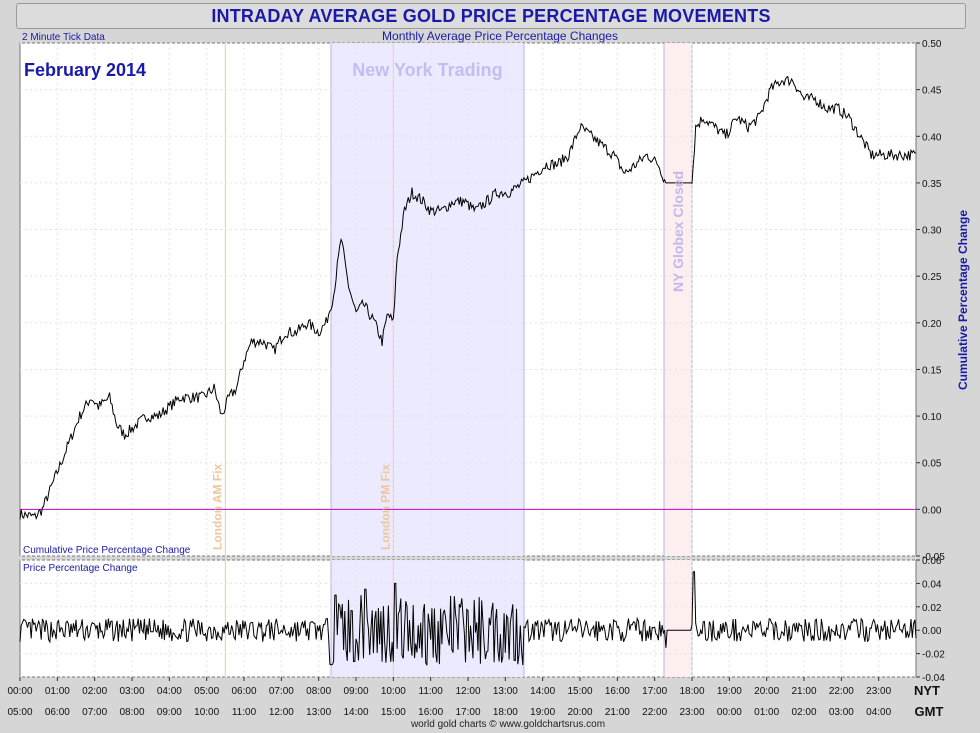  I want to click on x-tick-label-gmt: 23:00, so click(691, 712).